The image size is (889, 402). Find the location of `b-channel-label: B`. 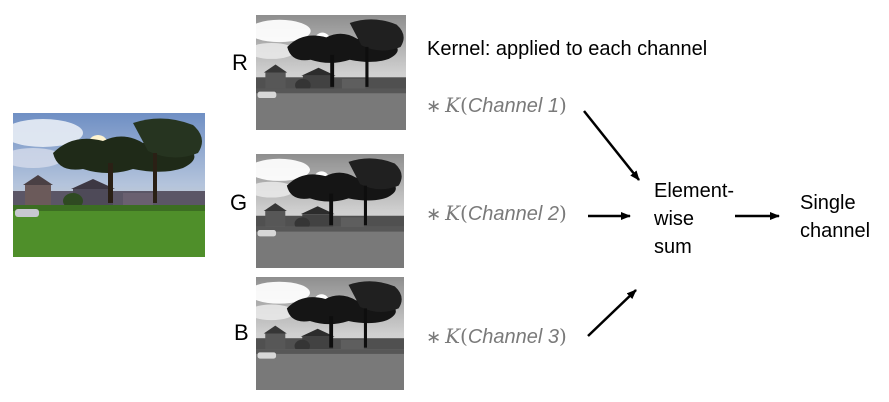

b-channel-label: B is located at coordinates (241, 332).